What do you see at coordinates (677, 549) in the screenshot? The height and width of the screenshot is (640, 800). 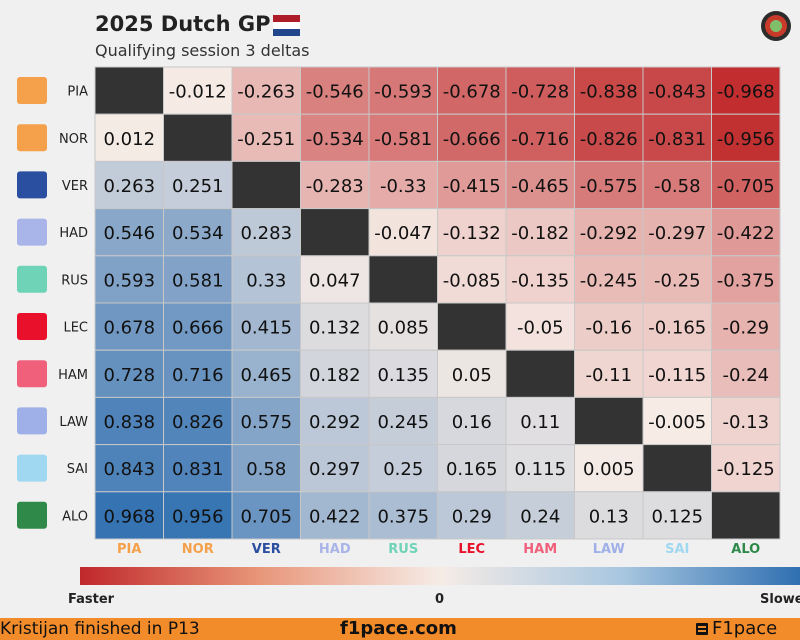 I see `column-label: SAI` at bounding box center [677, 549].